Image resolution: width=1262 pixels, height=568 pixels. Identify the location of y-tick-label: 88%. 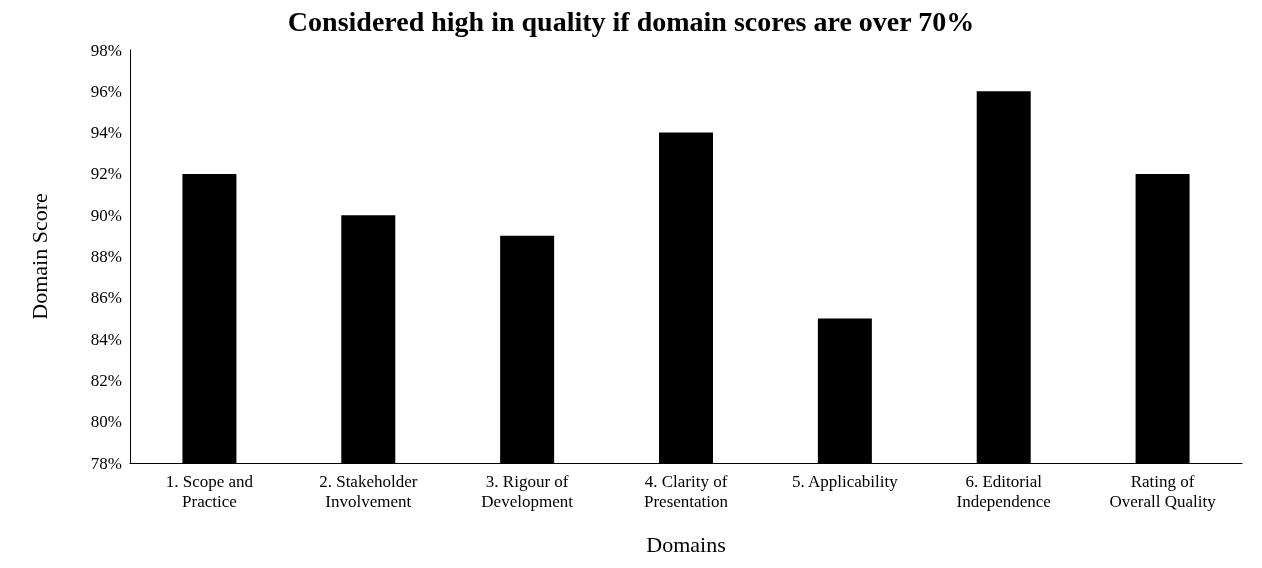
(106, 256).